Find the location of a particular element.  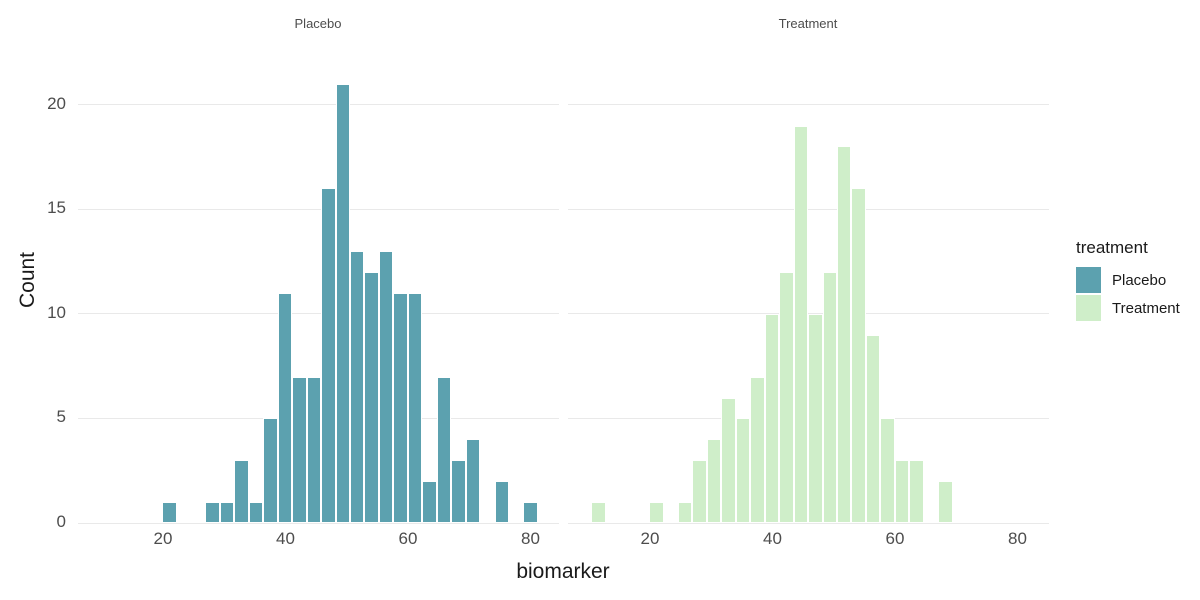

legend-title: treatment is located at coordinates (1112, 247).